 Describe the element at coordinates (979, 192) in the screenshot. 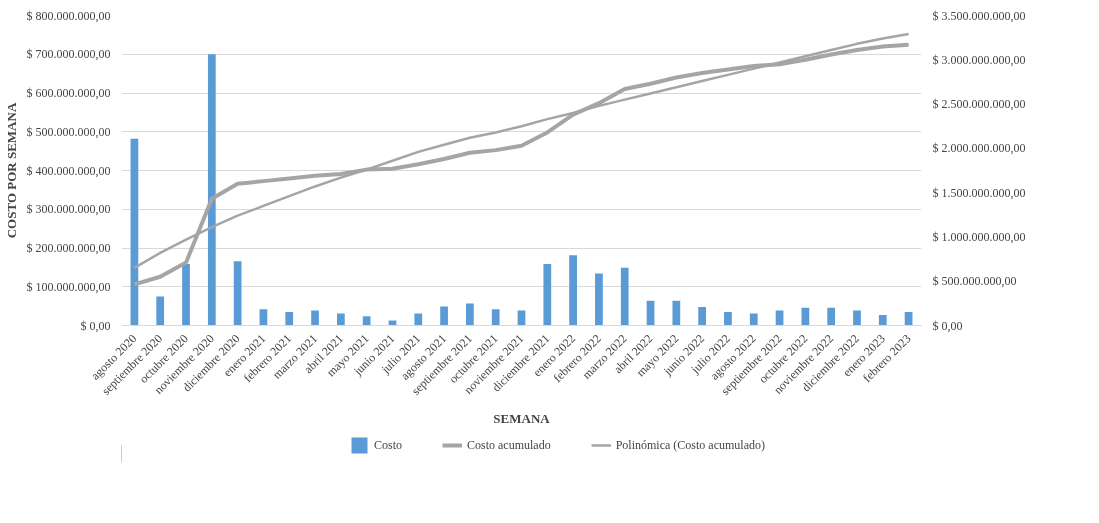

I see `y2-tick-label: $ 1.500.000.000,00` at that location.